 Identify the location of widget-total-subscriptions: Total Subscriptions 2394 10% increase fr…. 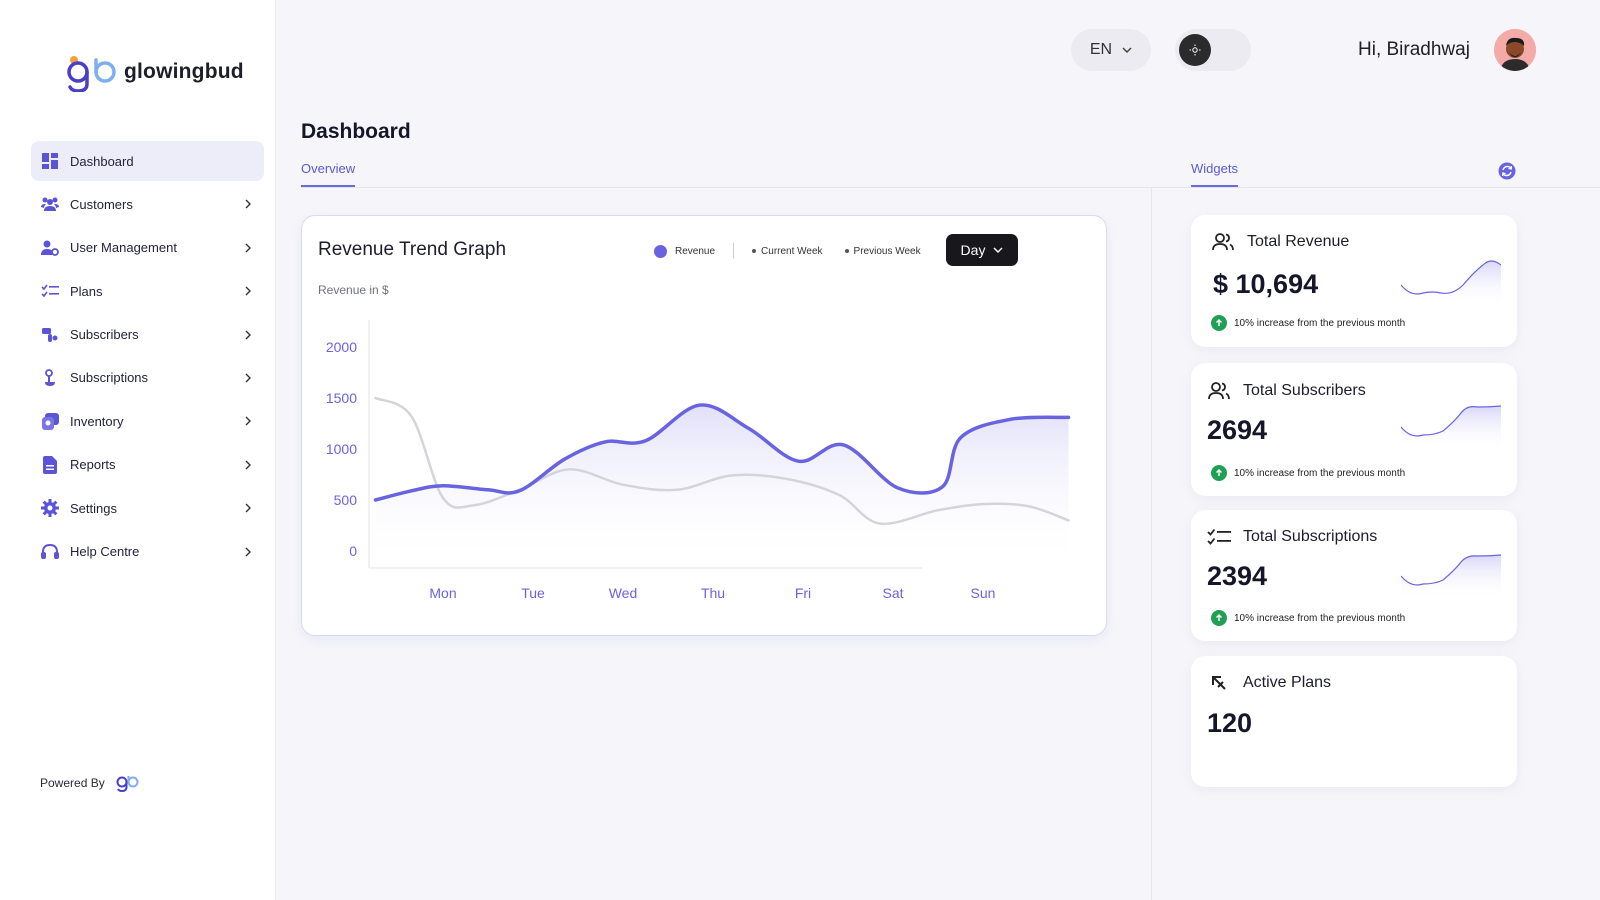
(1354, 575).